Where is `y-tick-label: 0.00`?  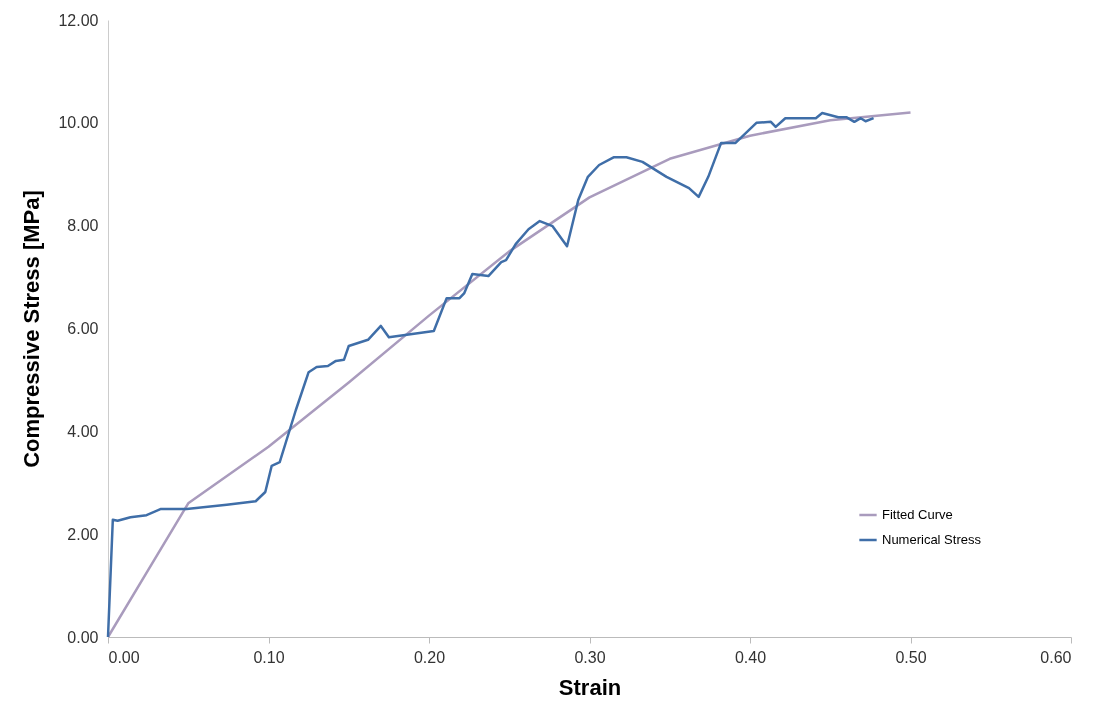 y-tick-label: 0.00 is located at coordinates (83, 637).